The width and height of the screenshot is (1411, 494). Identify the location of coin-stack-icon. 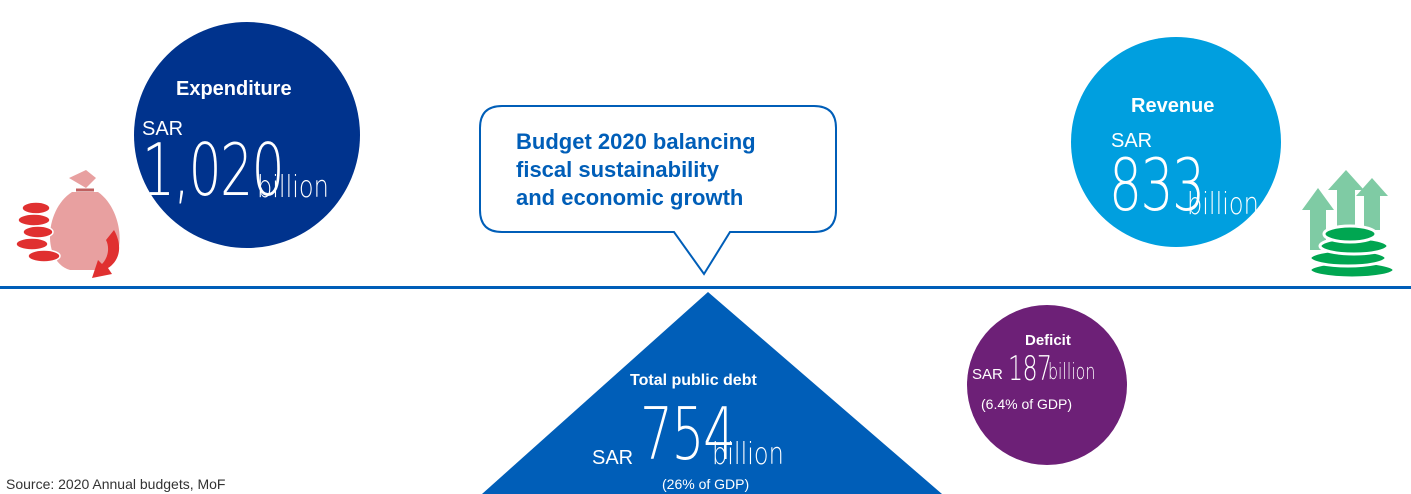
(1352, 251).